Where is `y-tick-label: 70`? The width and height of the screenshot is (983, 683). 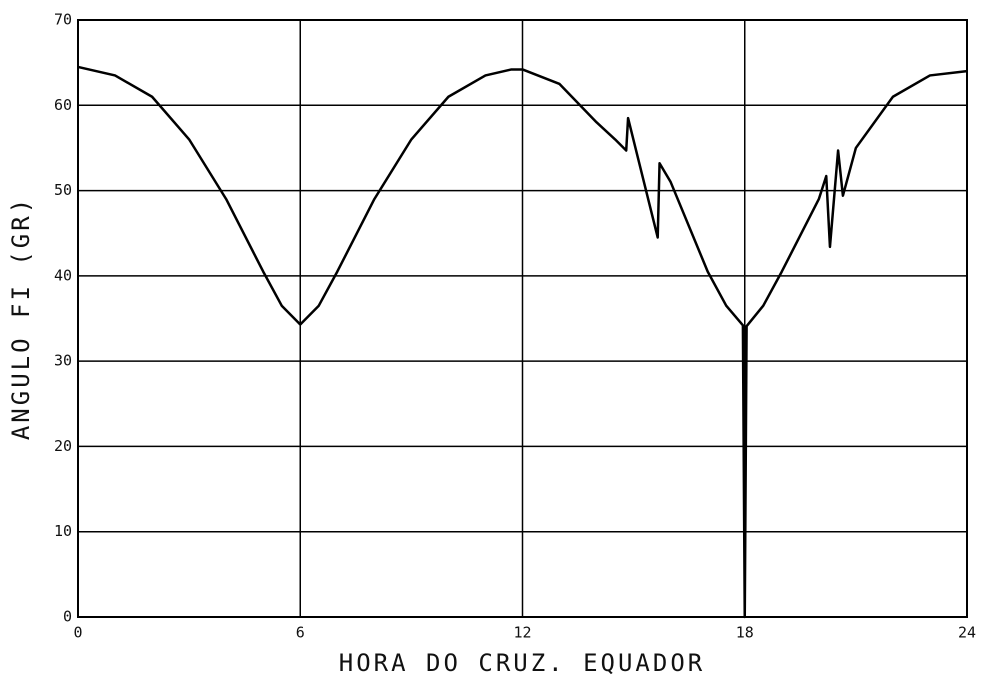 y-tick-label: 70 is located at coordinates (63, 20).